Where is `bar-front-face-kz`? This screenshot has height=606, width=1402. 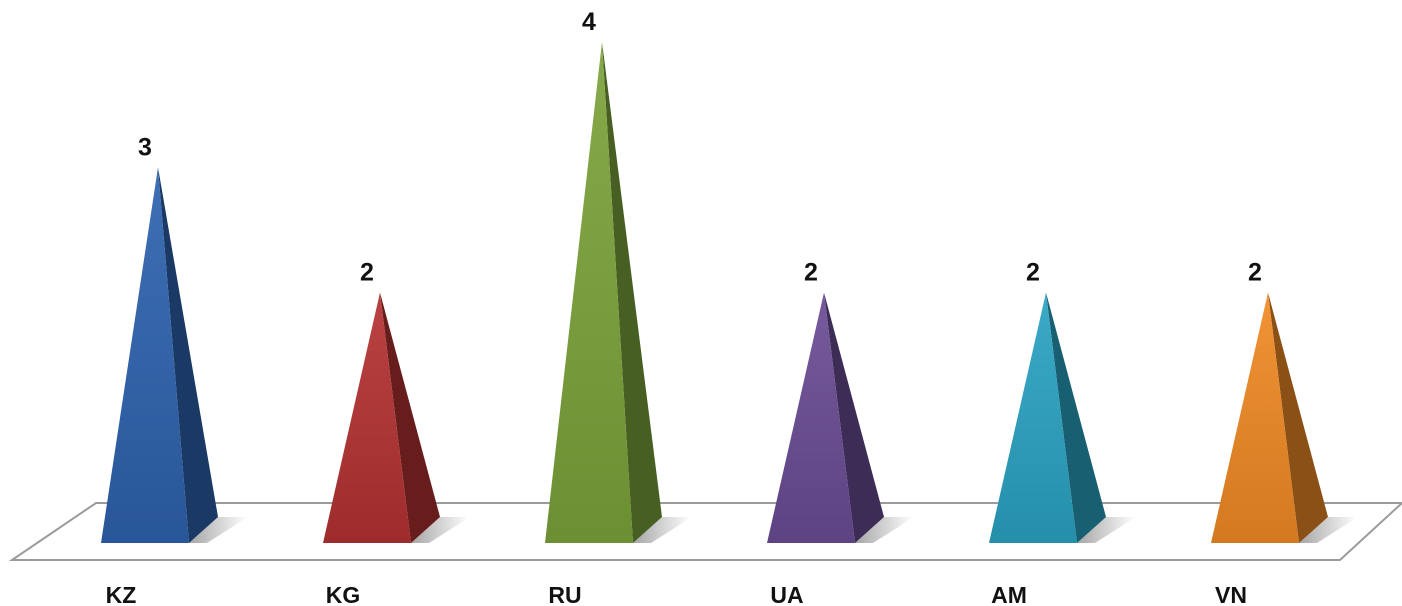 bar-front-face-kz is located at coordinates (145, 355).